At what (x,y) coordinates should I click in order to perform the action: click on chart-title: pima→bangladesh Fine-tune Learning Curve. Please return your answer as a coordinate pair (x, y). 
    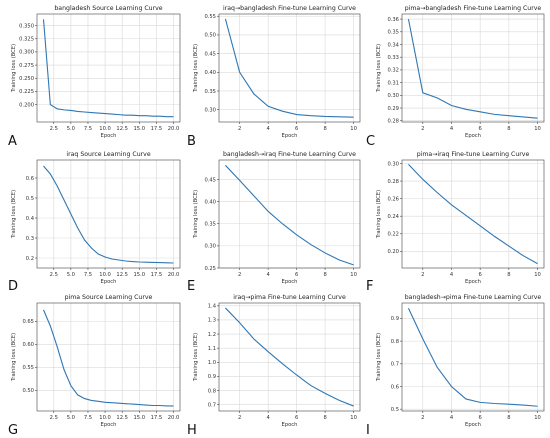
    Looking at the image, I should click on (473, 8).